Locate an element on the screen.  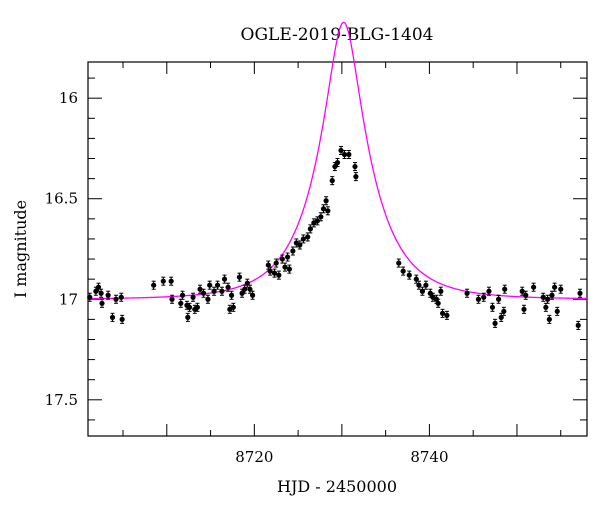
chart-title: OGLE-2019-BLG-1404 is located at coordinates (337, 35).